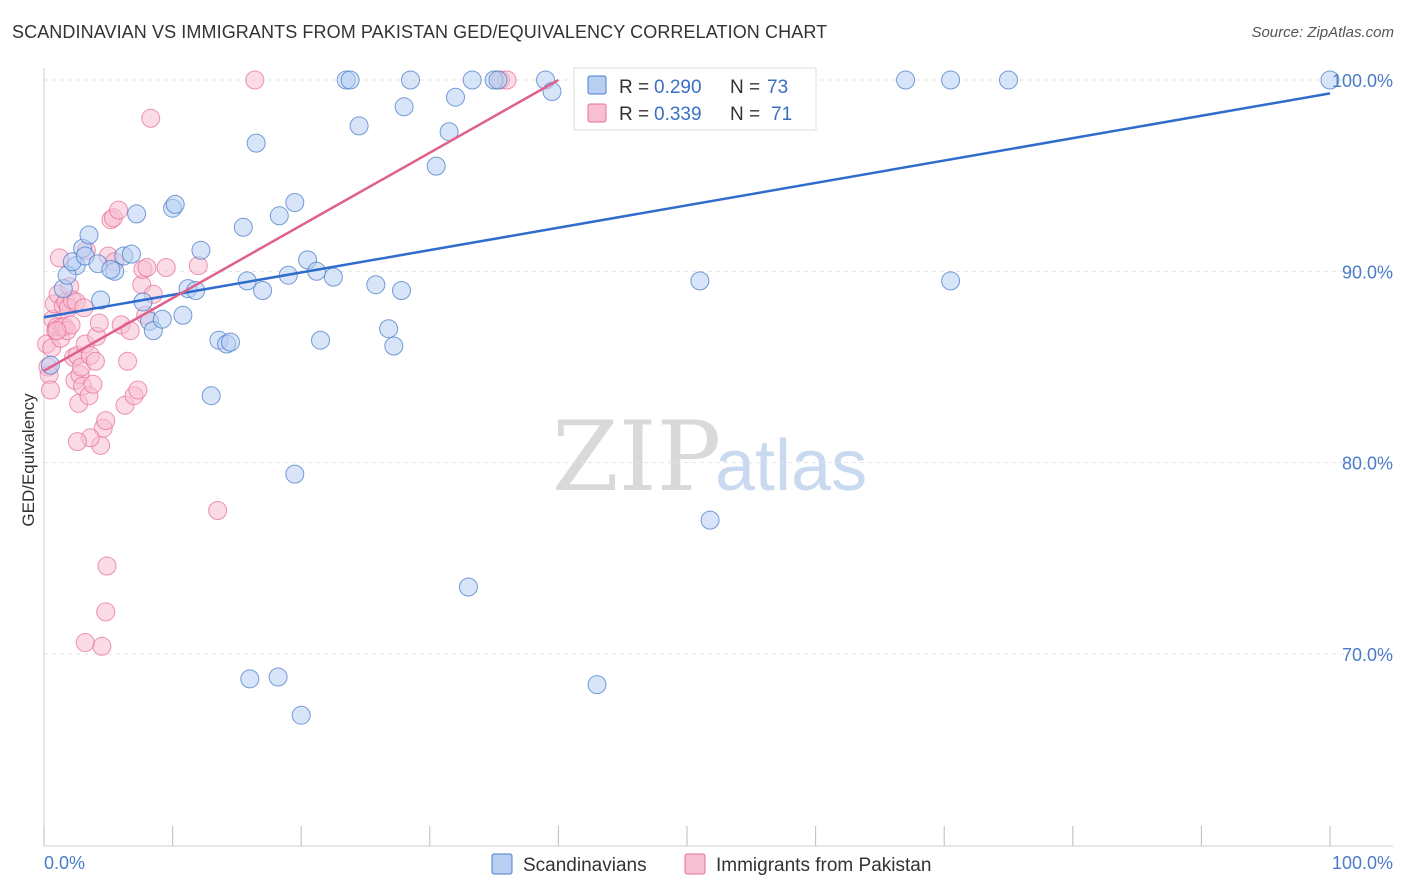 The image size is (1406, 892). What do you see at coordinates (823, 865) in the screenshot?
I see `bottom-legend-pakistan: Immigrants from Pakistan` at bounding box center [823, 865].